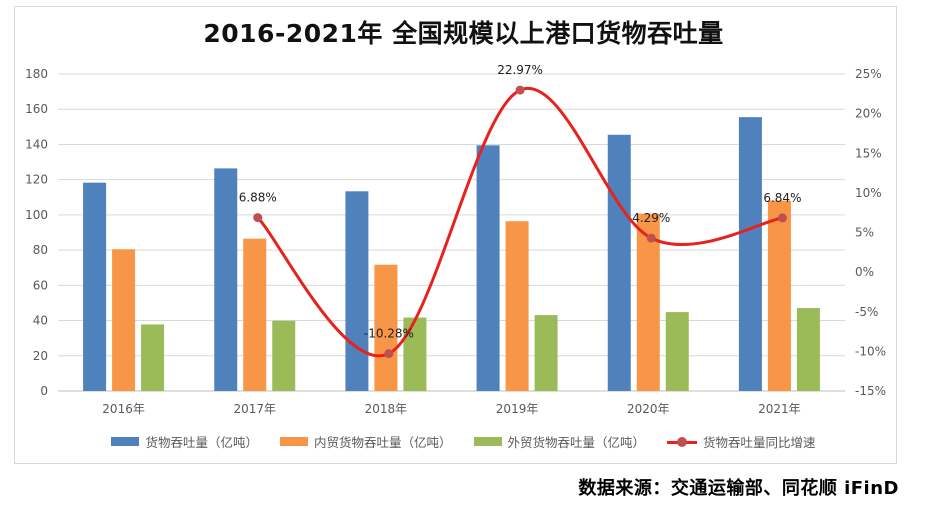  I want to click on y-tick-label: 40, so click(40, 321).